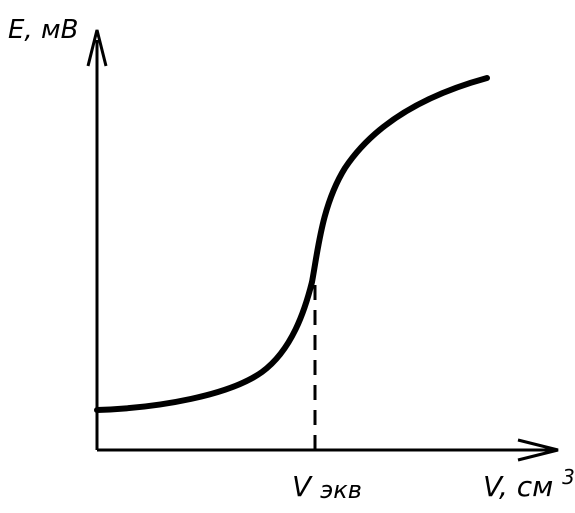  Describe the element at coordinates (328, 450) in the screenshot. I see `x-axis` at that location.